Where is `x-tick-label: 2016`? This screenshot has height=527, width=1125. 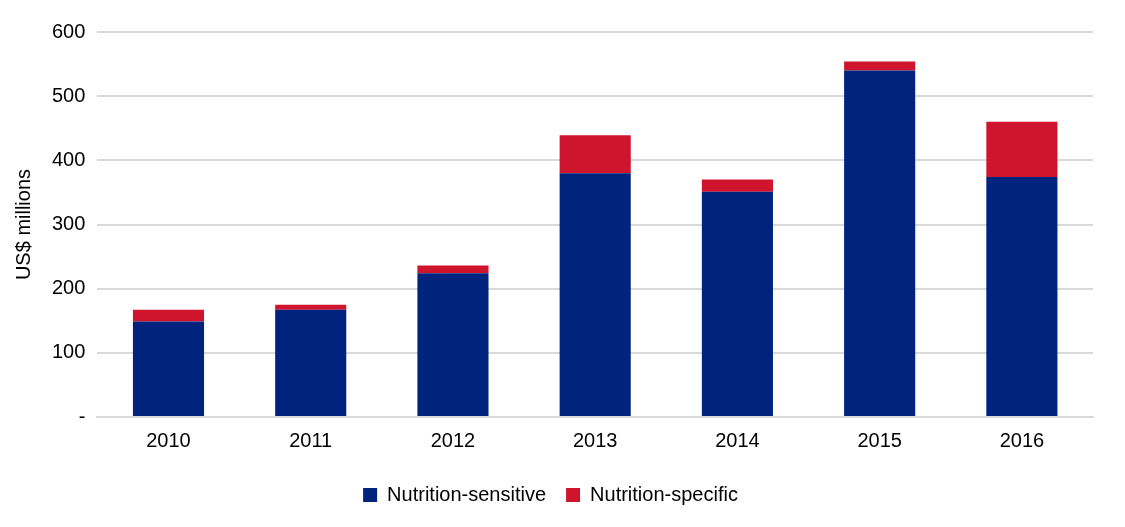
x-tick-label: 2016 is located at coordinates (1022, 439).